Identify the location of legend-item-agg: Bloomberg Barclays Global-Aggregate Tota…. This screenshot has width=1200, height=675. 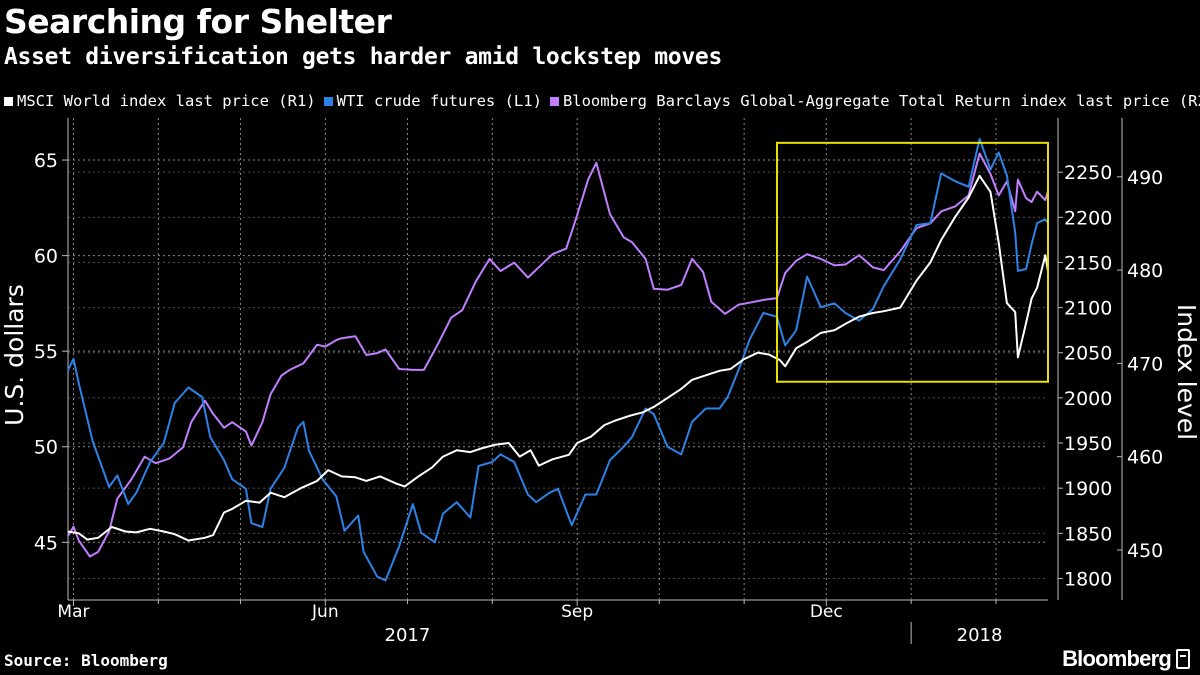
(874, 101).